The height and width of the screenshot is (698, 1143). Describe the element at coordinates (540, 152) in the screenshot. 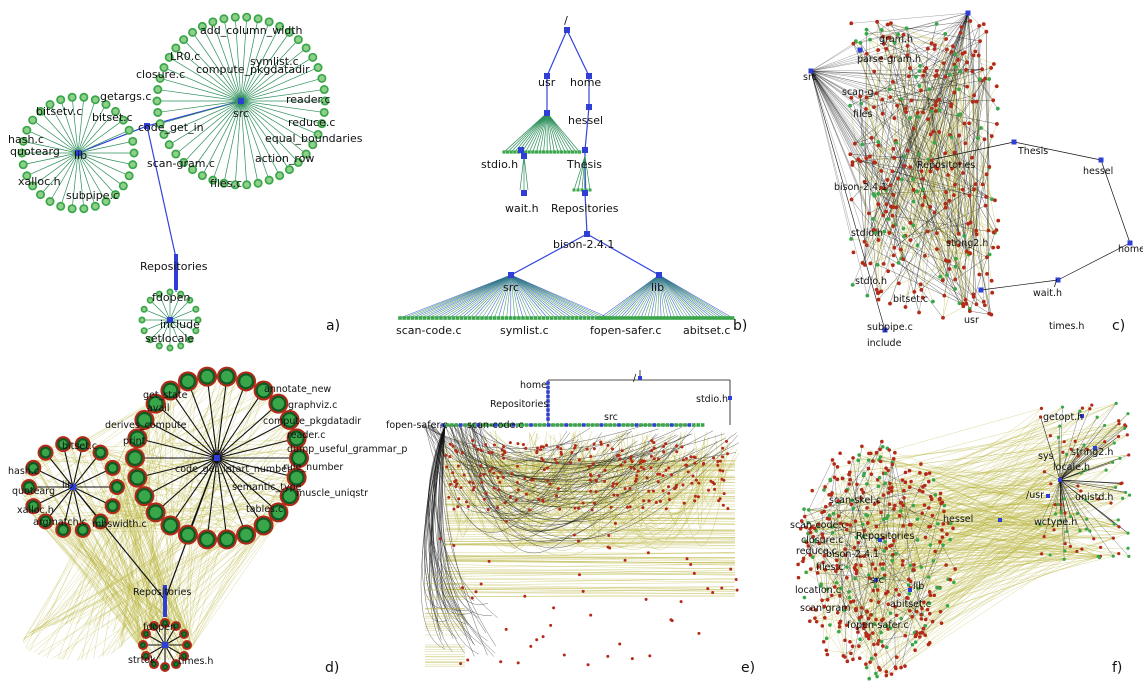

I see `node` at that location.